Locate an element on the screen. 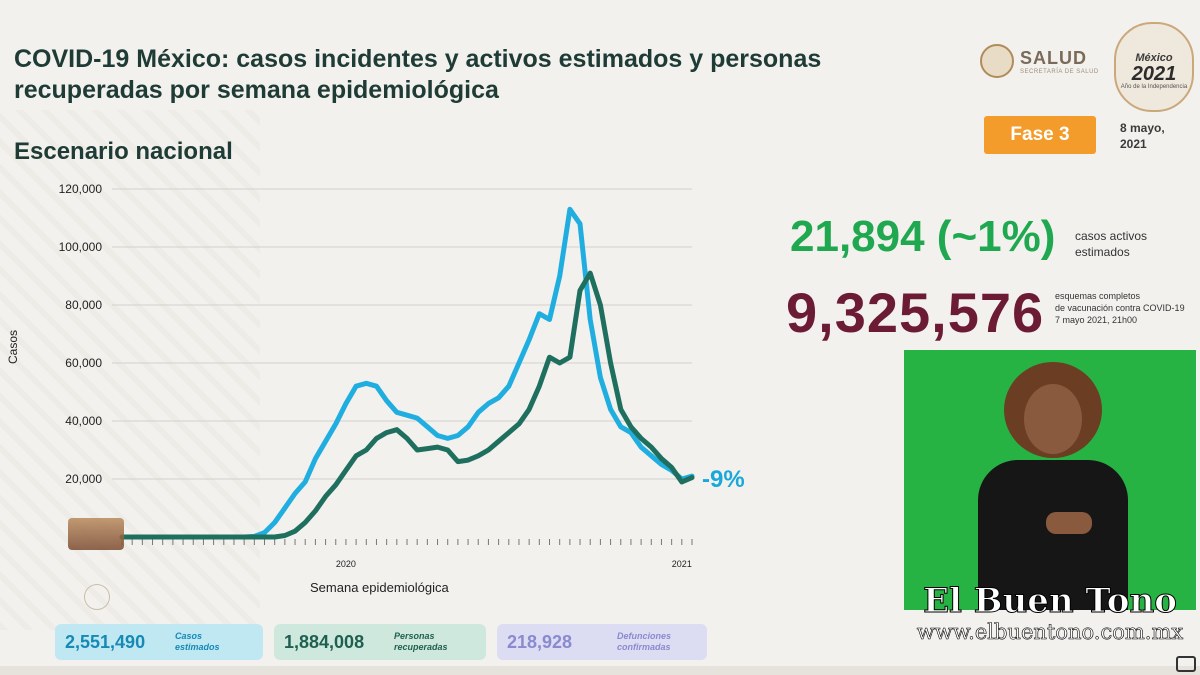 The width and height of the screenshot is (1200, 675). card-label-2: confirmadas is located at coordinates (644, 647).